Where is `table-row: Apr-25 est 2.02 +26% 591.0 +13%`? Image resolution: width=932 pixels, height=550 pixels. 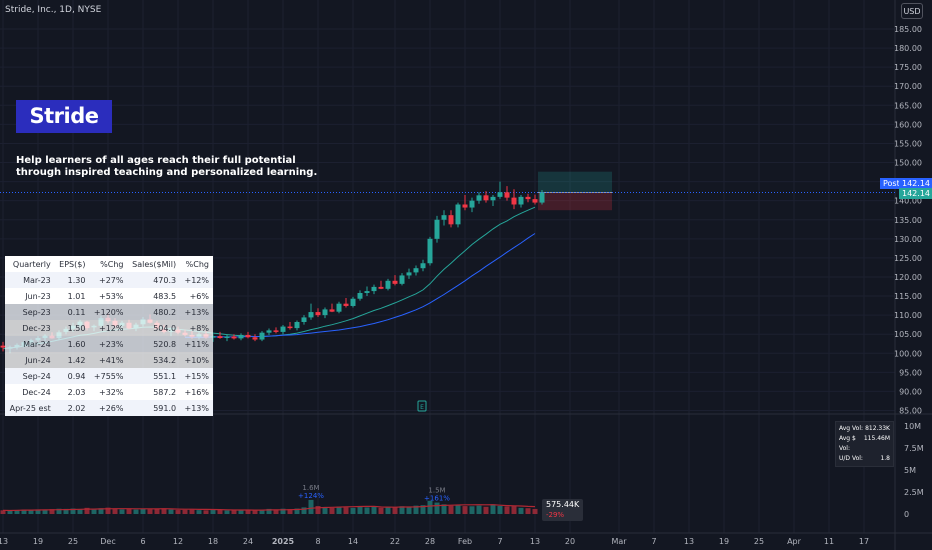
table-row: Apr-25 est 2.02 +26% 591.0 +13% is located at coordinates (109, 408).